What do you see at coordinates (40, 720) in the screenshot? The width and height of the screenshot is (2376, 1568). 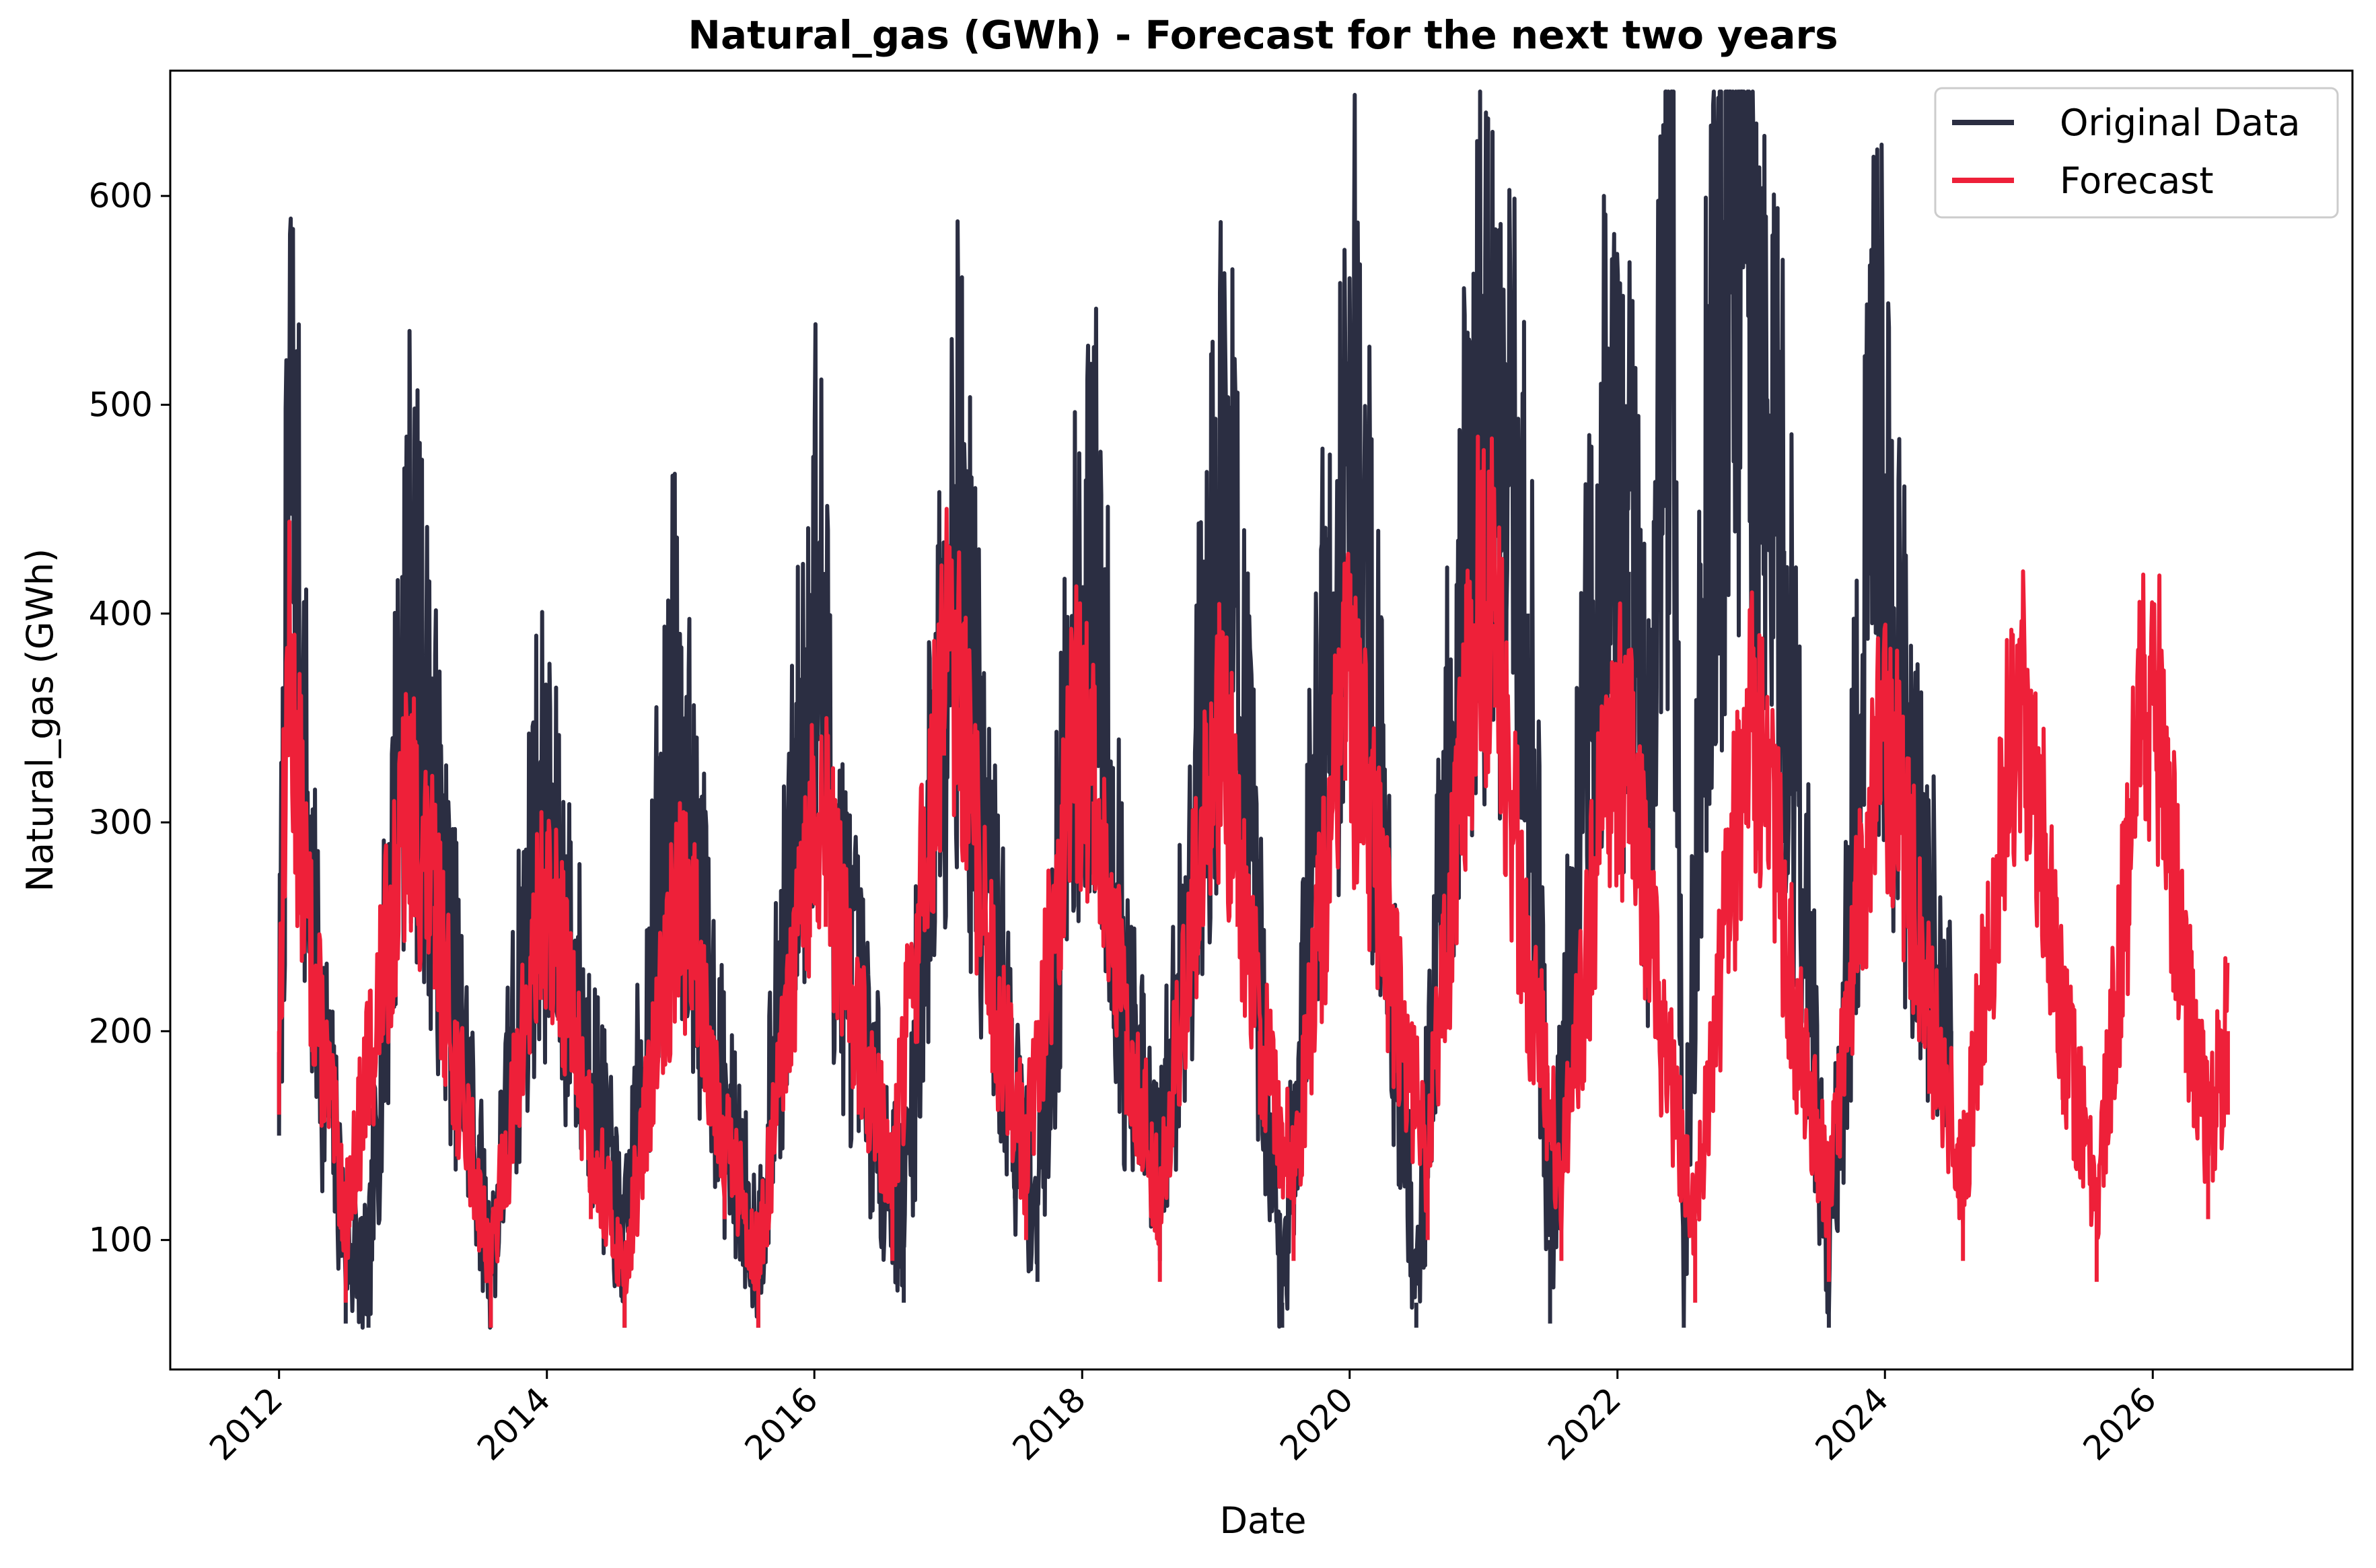 I see `y-axis-label: Natural_gas (GWh)` at bounding box center [40, 720].